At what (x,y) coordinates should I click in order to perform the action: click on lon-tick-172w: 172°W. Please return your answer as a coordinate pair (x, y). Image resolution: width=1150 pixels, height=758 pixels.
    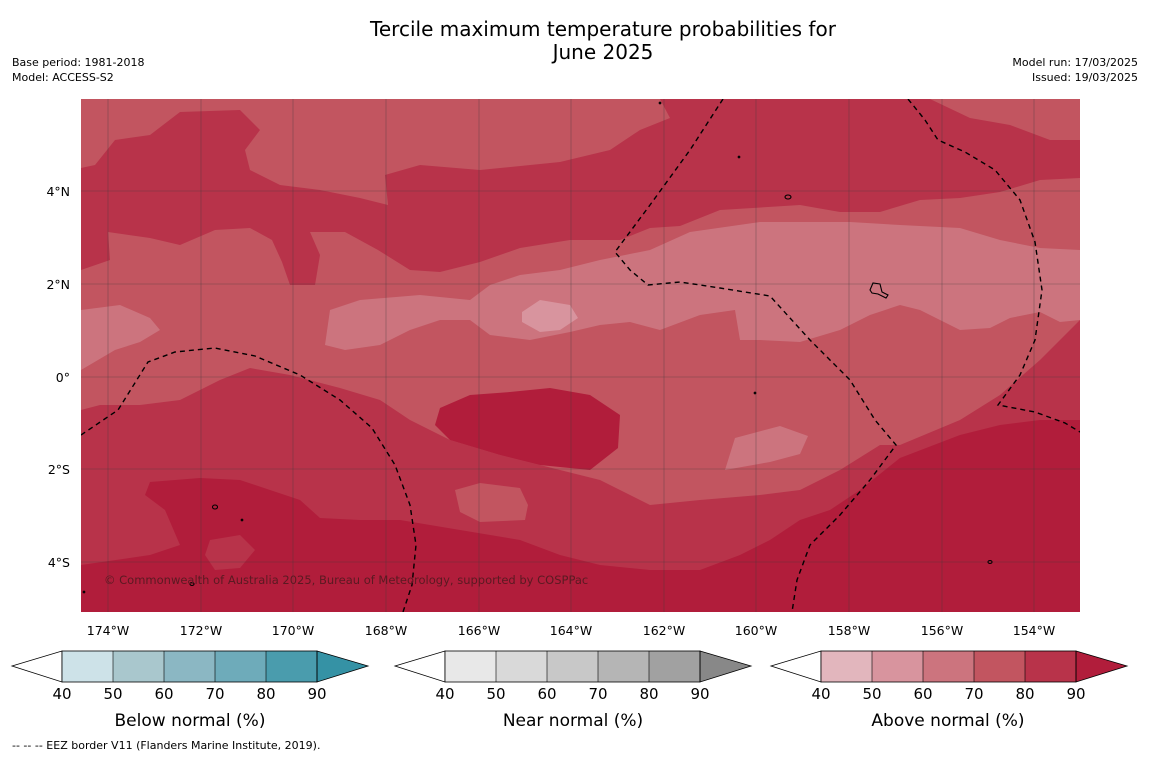
    Looking at the image, I should click on (201, 630).